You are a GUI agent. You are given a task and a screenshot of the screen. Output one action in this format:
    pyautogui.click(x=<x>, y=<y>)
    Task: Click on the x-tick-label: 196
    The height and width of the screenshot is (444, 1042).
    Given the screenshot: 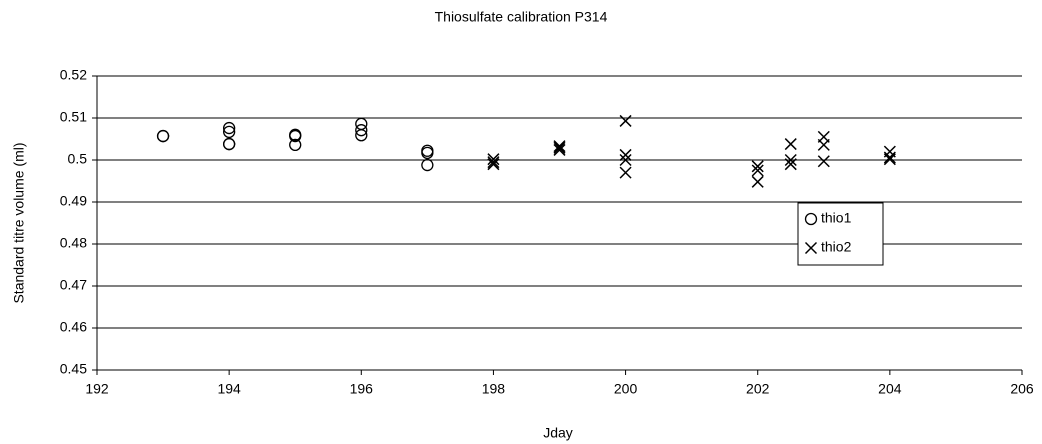 What is the action you would take?
    pyautogui.click(x=362, y=389)
    